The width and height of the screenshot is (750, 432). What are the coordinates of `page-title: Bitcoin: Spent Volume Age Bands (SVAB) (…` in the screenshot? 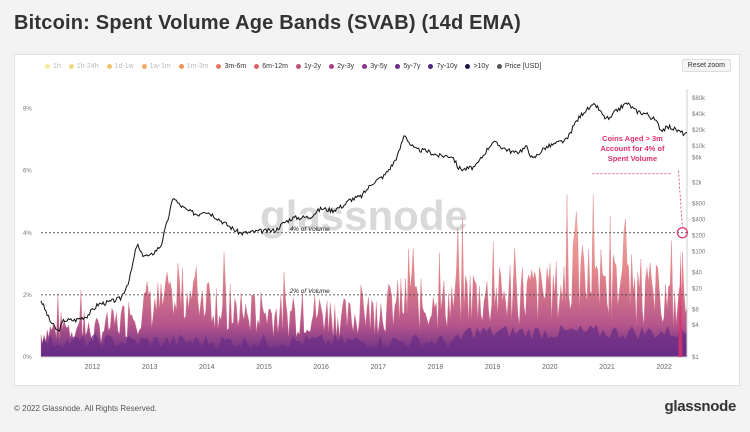 It's located at (268, 23).